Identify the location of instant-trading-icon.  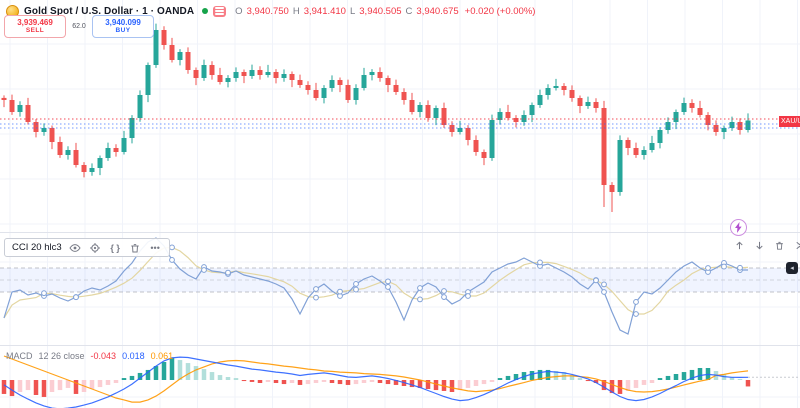
(738, 227).